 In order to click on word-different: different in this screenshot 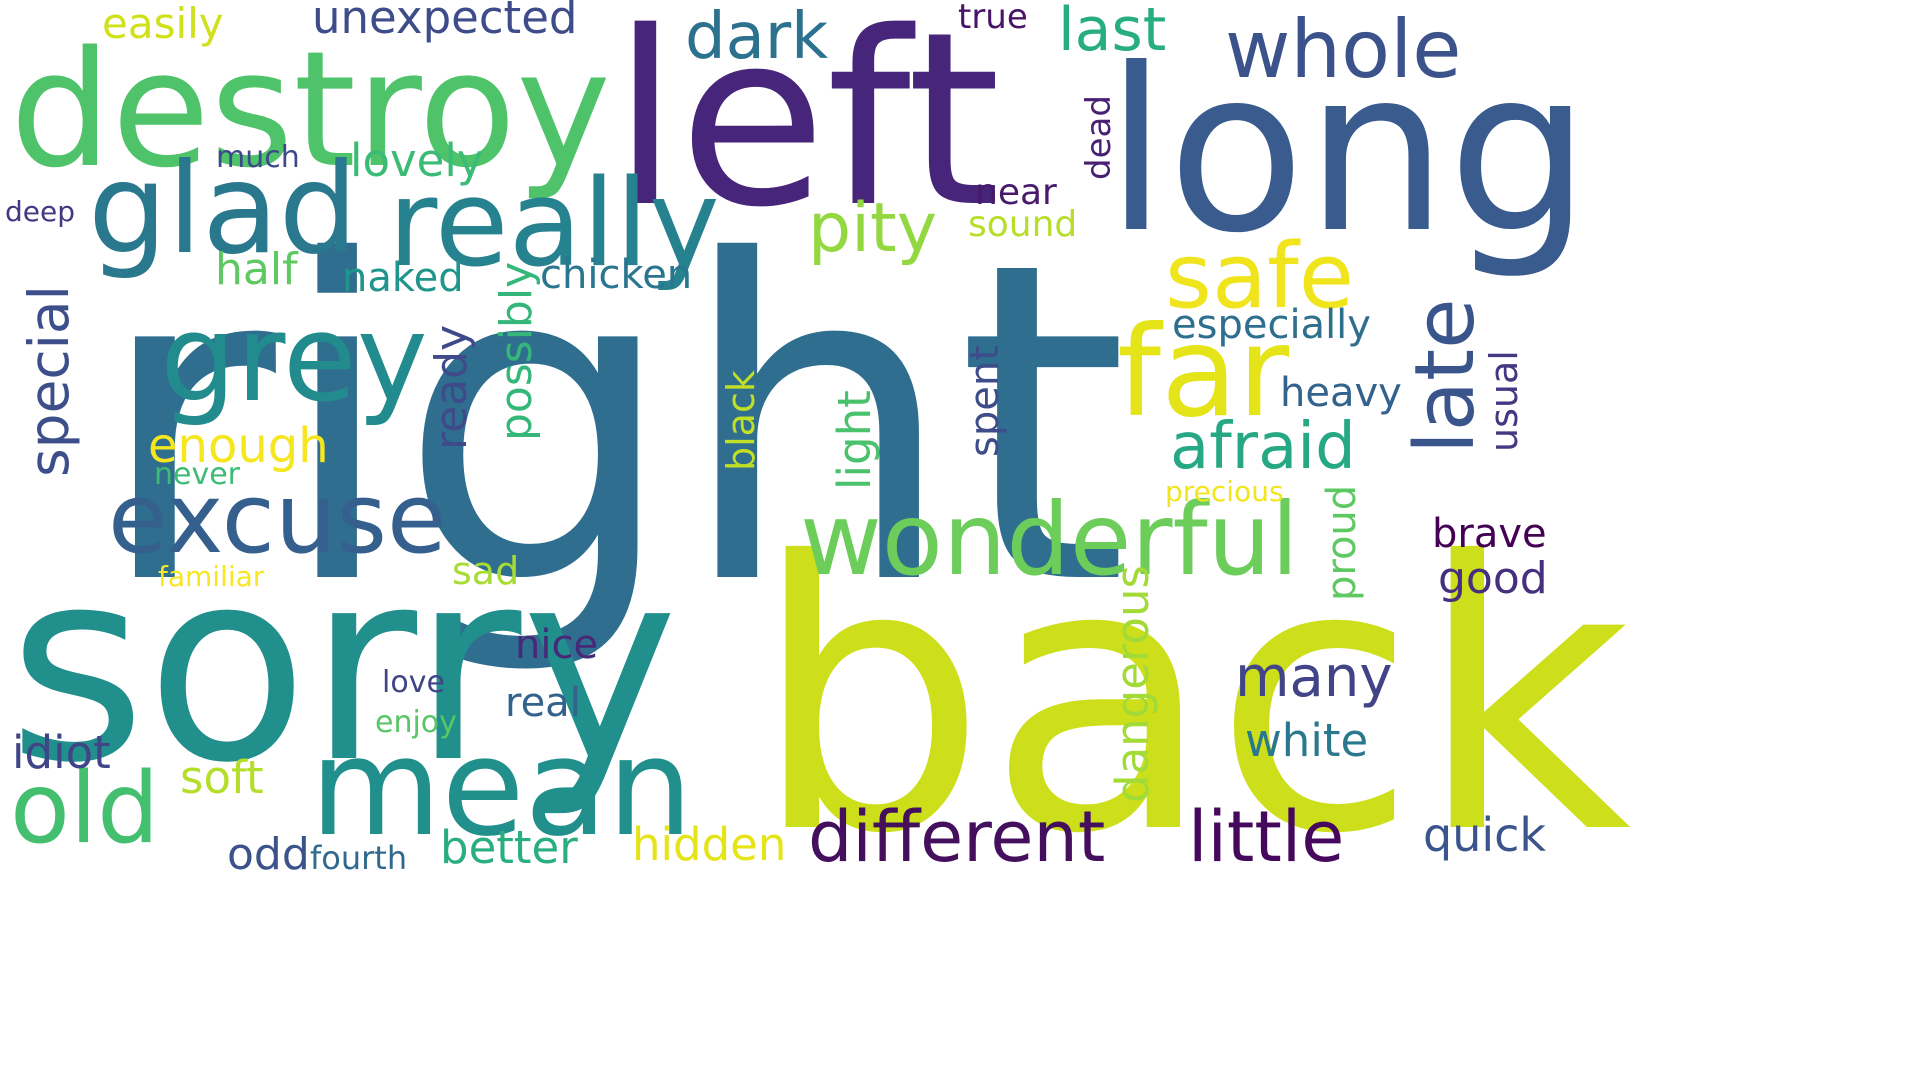, I will do `click(957, 837)`.